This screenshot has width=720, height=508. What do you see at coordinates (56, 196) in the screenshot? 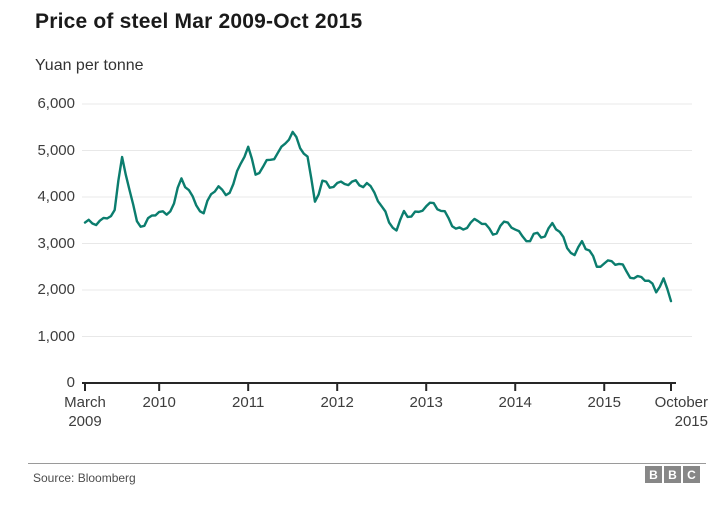
I see `y-tick-label-4000: 4,000` at bounding box center [56, 196].